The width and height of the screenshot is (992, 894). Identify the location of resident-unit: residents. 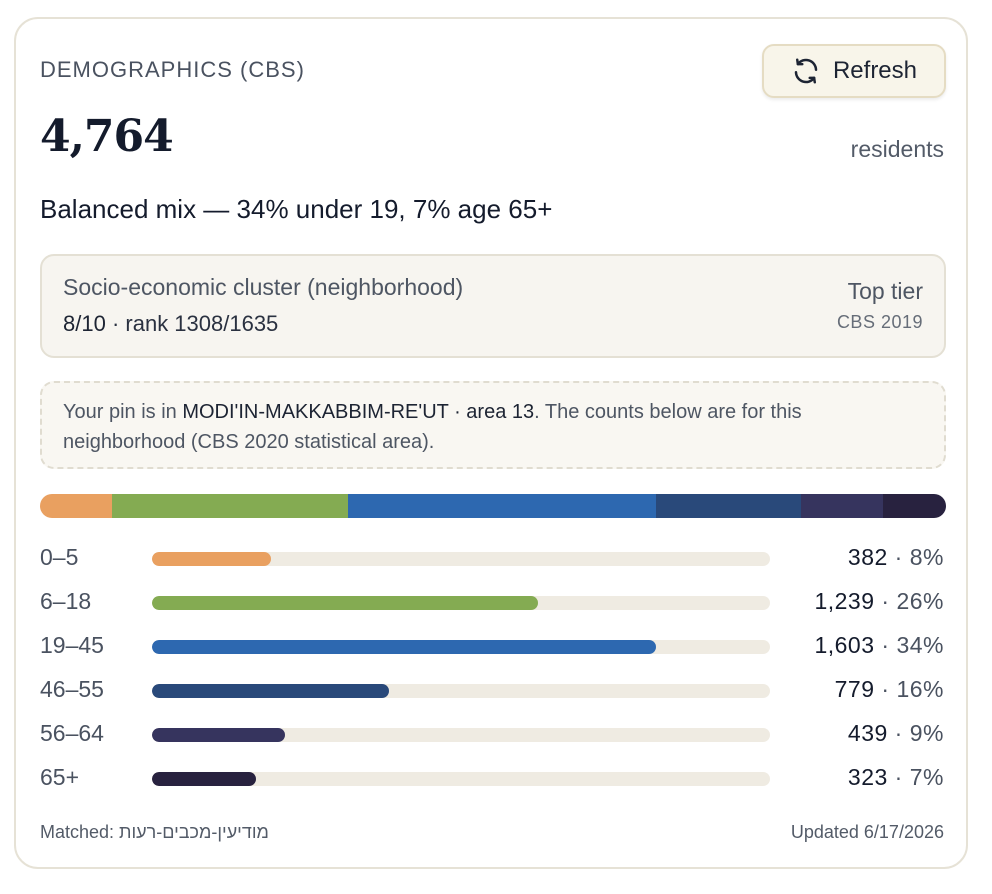
(897, 149).